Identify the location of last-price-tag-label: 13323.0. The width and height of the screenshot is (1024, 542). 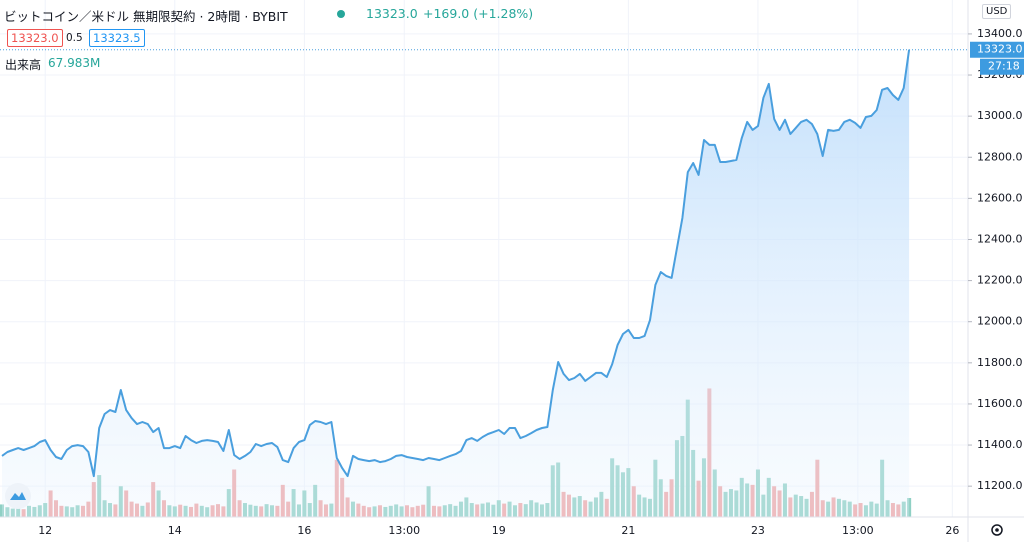
(1000, 49).